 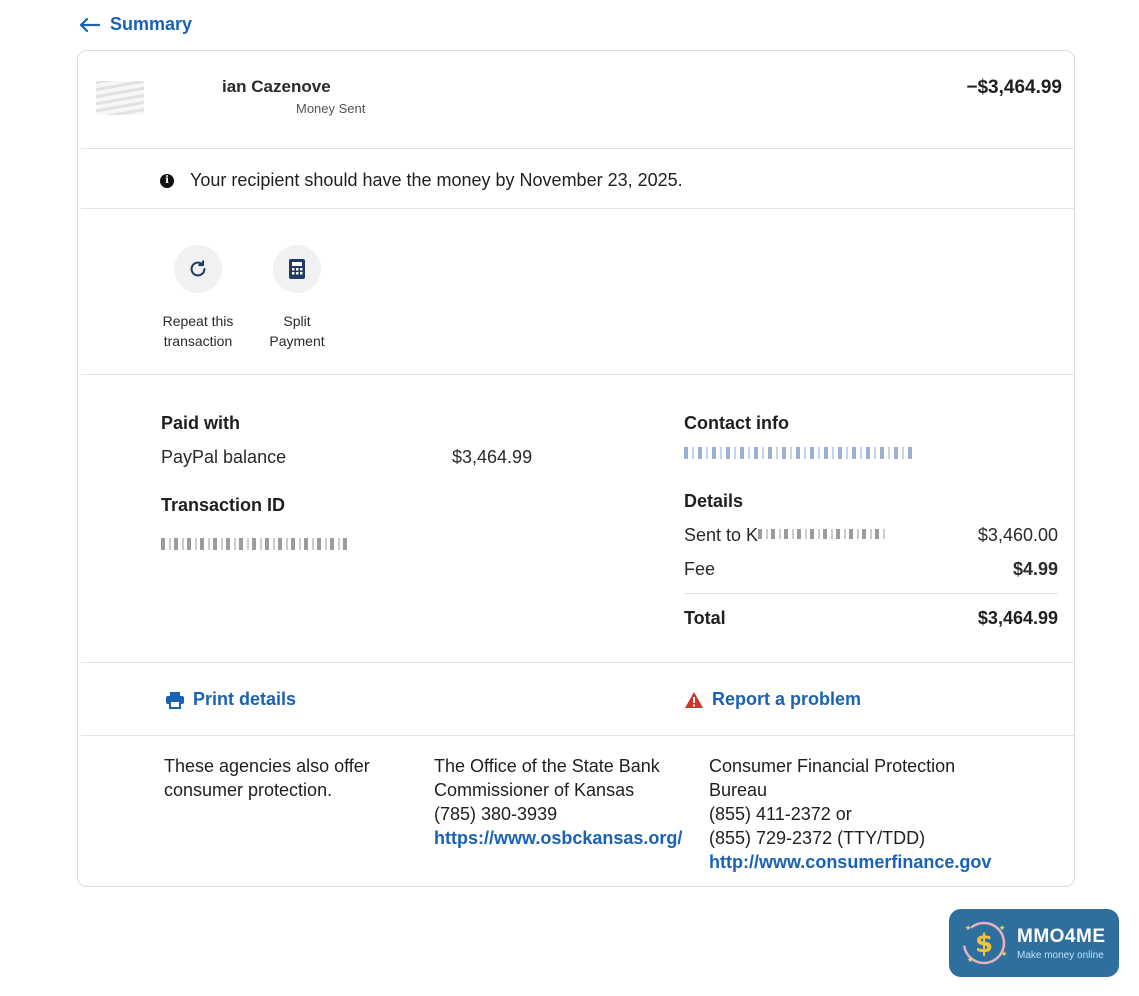 I want to click on arrow-left-icon, so click(x=89, y=24).